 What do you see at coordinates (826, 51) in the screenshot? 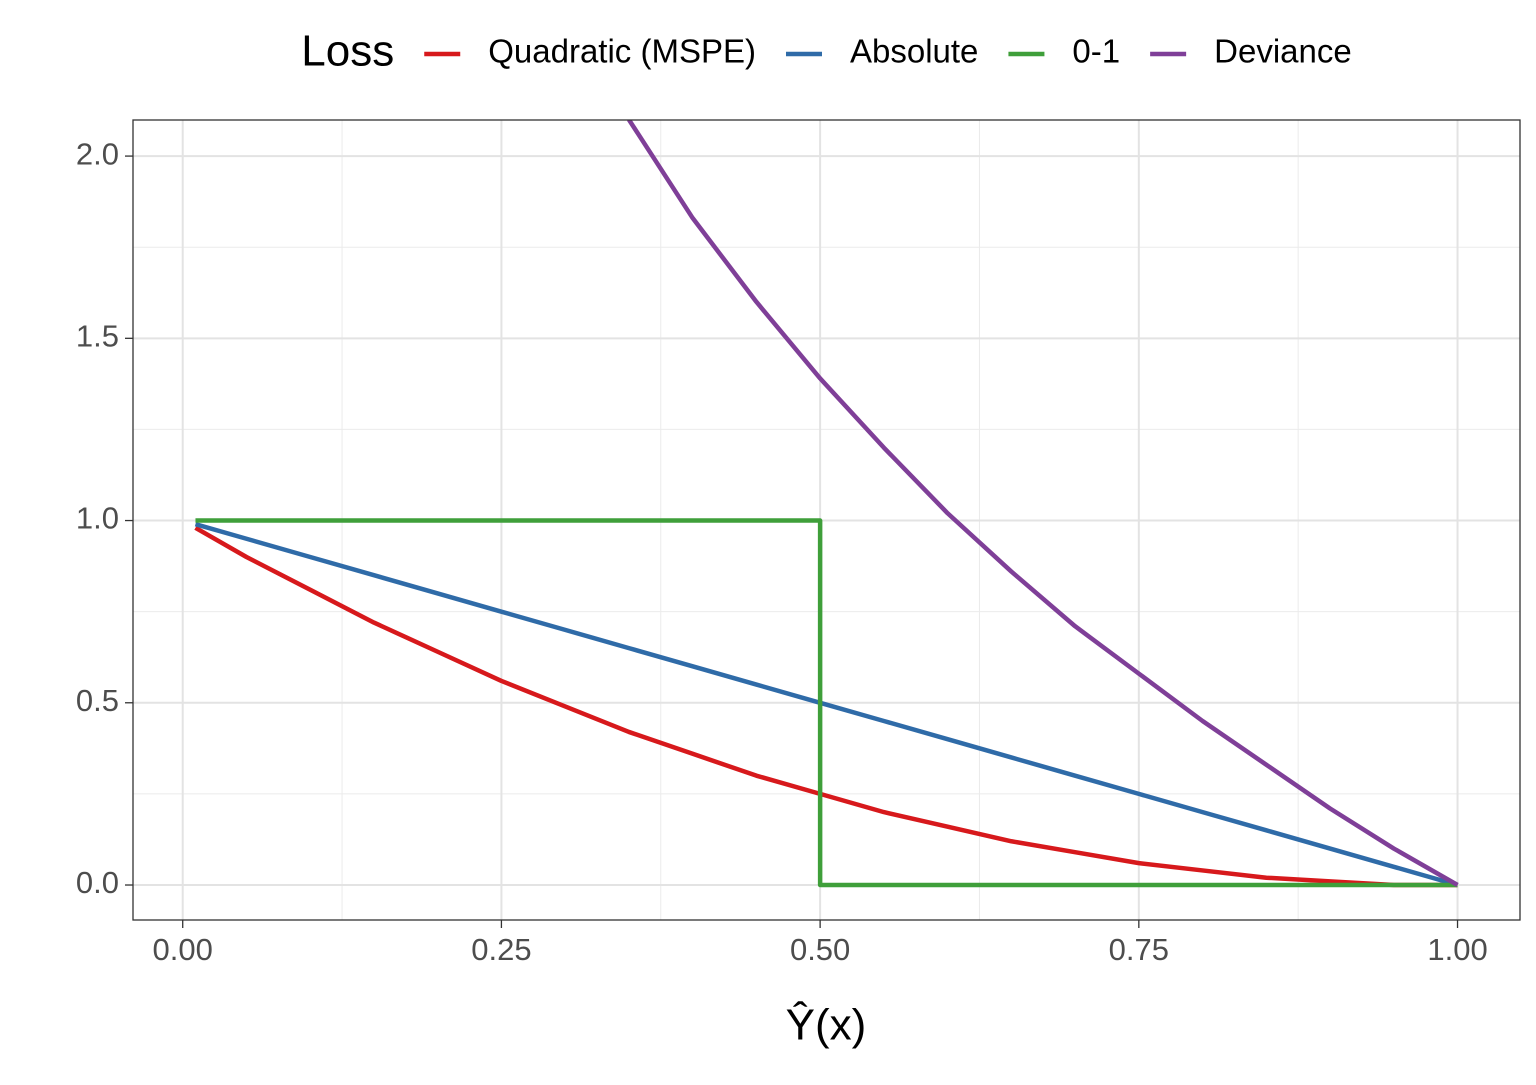
I see `legend: Loss Quadratic (MSPE) Absolute 0-1 Deviance` at bounding box center [826, 51].